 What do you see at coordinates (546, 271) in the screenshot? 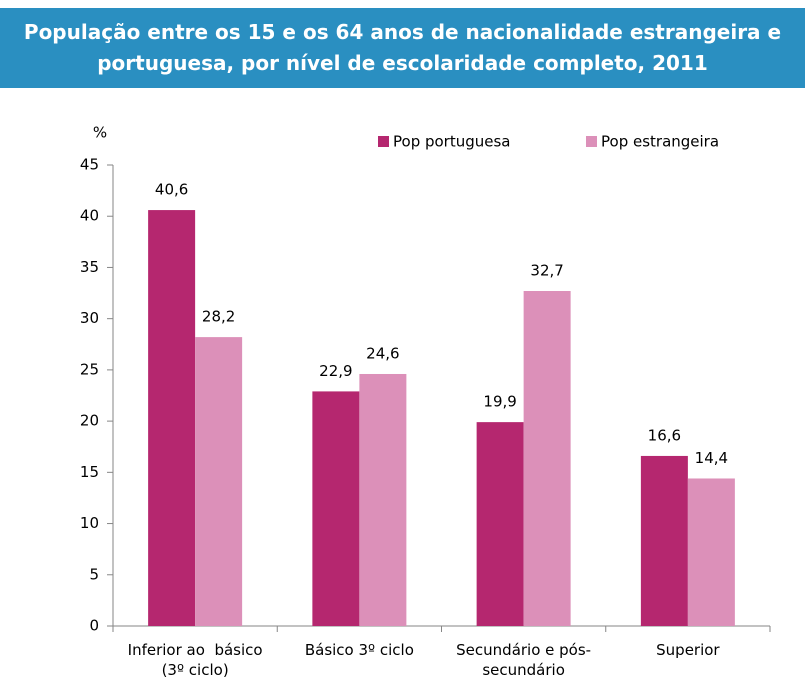
I see `value-label: 32,7` at bounding box center [546, 271].